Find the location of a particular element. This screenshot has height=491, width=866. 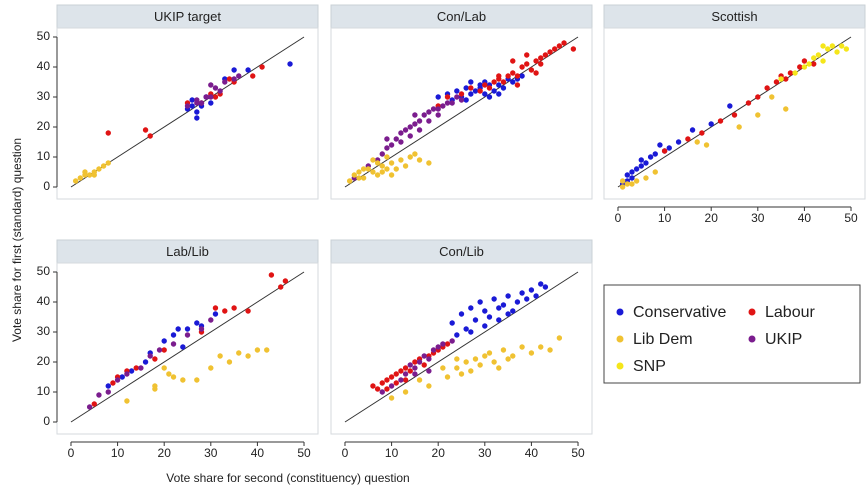

y-tick-label: 10 is located at coordinates (44, 156).